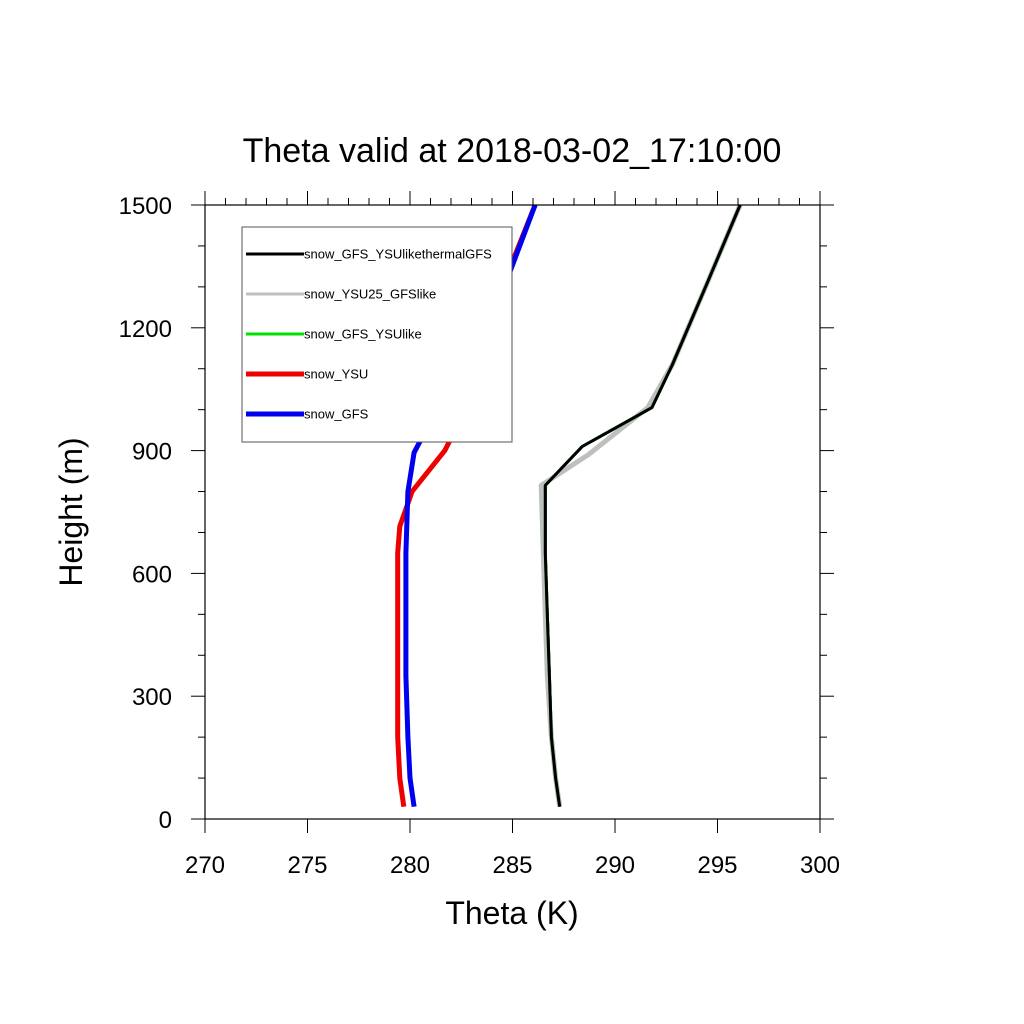 This screenshot has height=1024, width=1024. I want to click on x-tick-label: 270, so click(205, 865).